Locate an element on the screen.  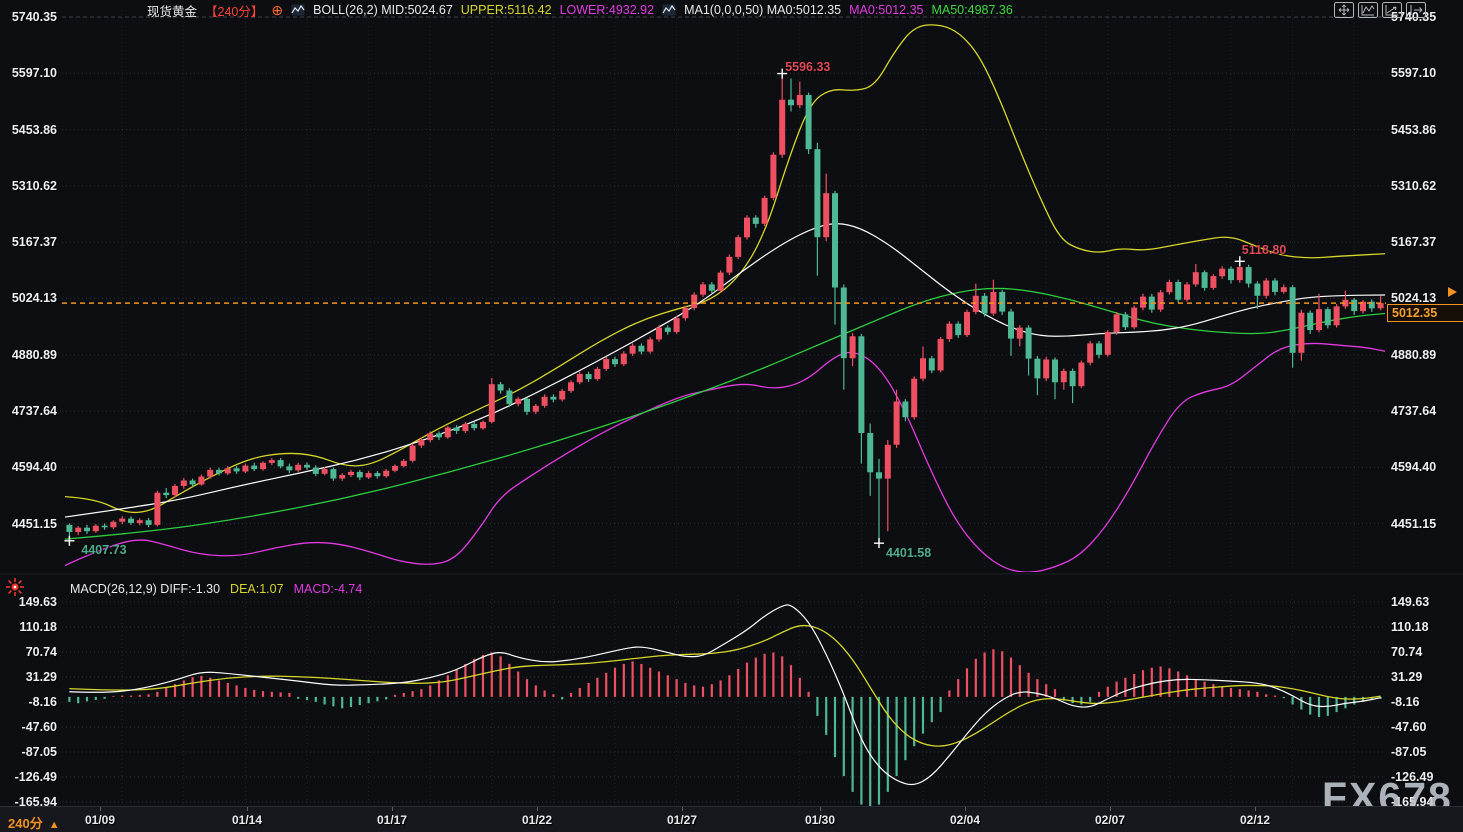
symbol-name: 现货黄金 is located at coordinates (172, 11).